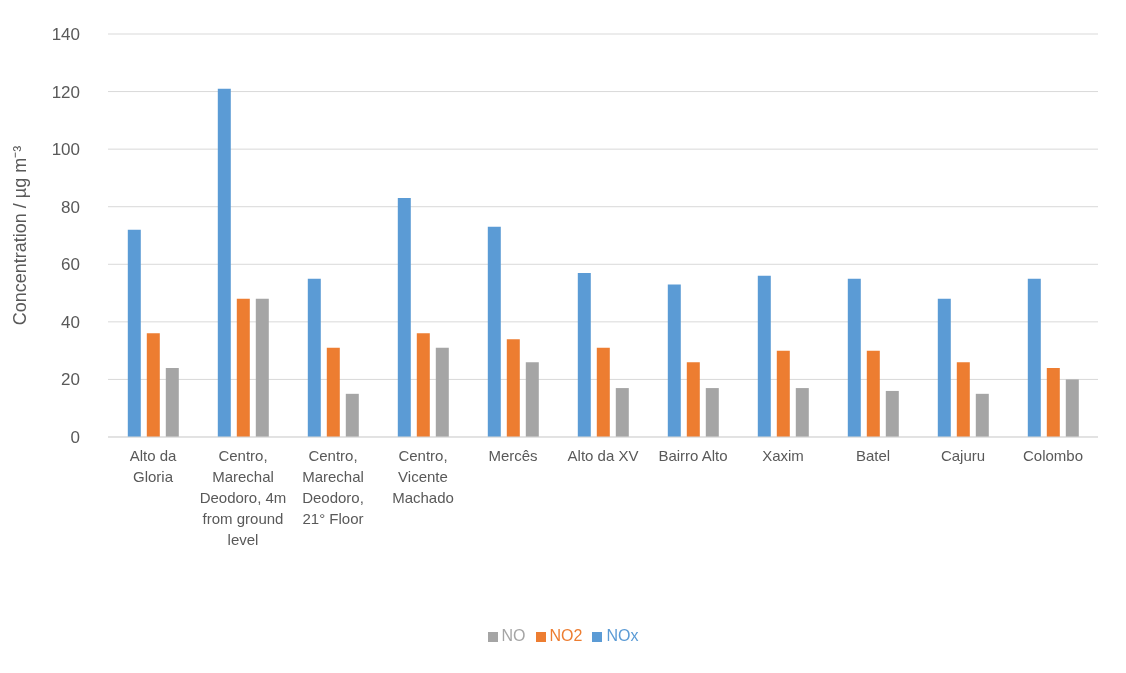 The image size is (1126, 673). I want to click on y-tick-label: 0, so click(75, 438).